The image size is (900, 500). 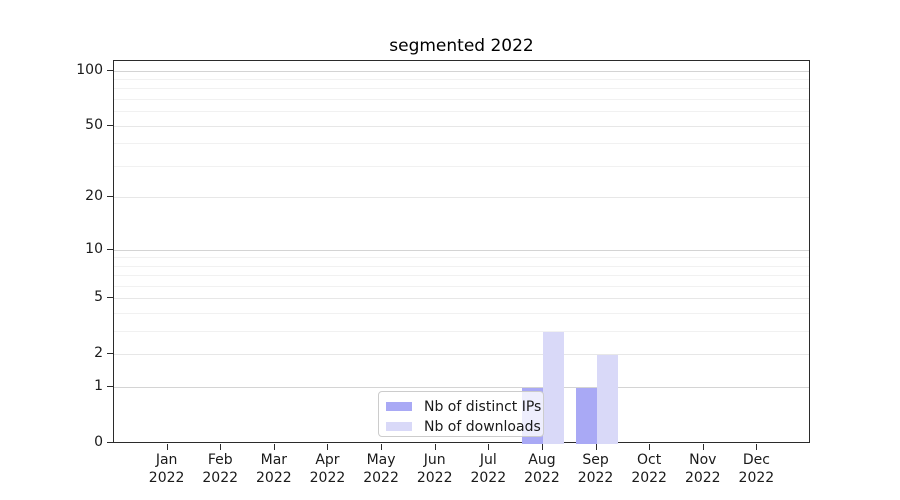 I want to click on x-axis-tick-label: Sep 2022, so click(x=595, y=469).